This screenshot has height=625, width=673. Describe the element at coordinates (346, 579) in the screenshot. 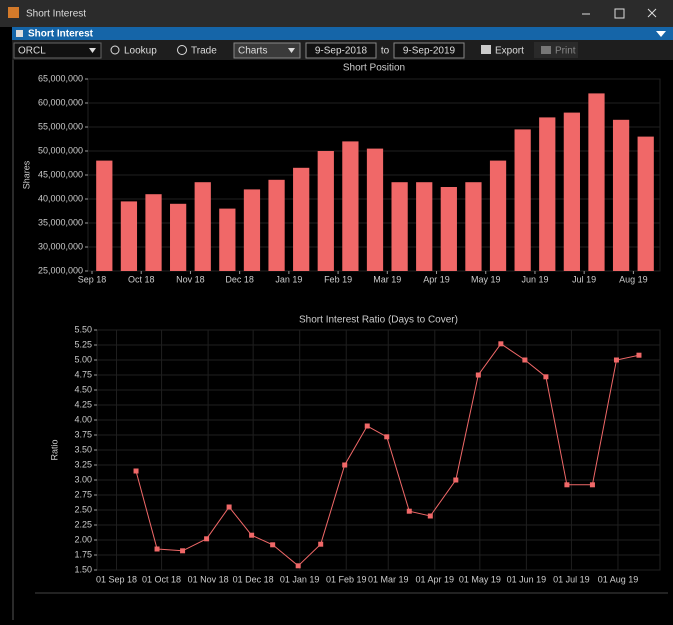

I see `x-tick-label: 01 Feb 19` at that location.